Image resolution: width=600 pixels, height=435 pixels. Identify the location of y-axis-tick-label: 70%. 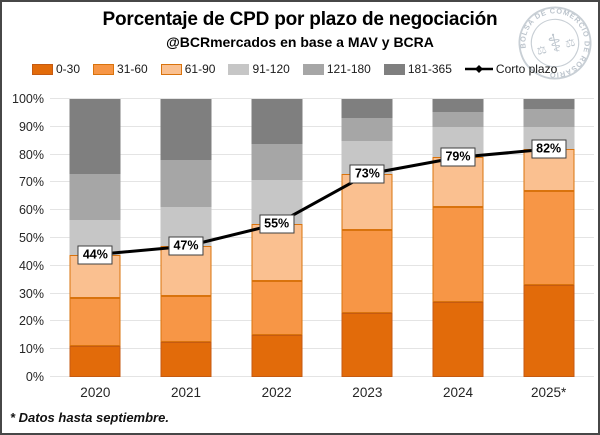
(31, 182).